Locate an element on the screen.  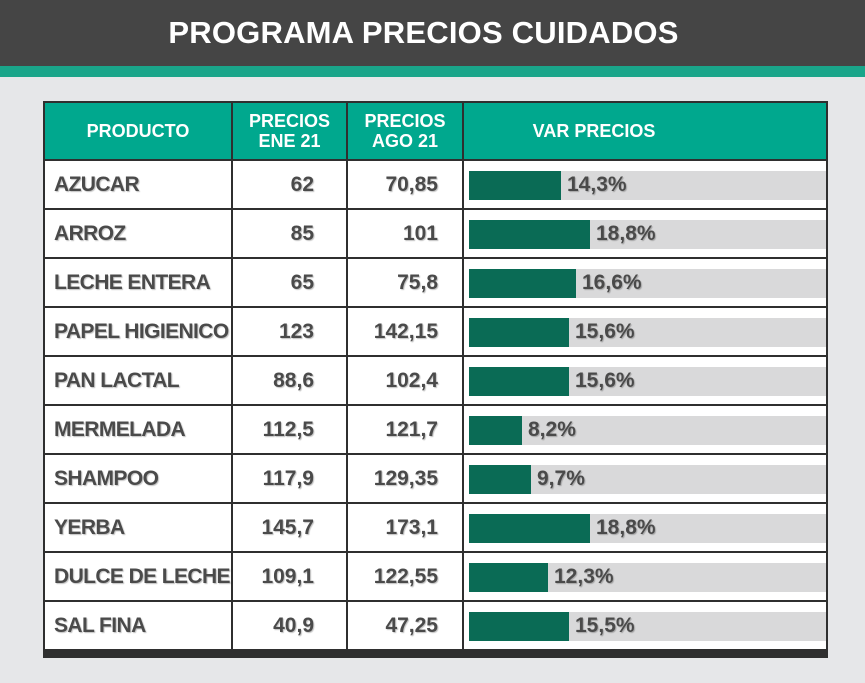
var-cell: 16,6% is located at coordinates (645, 282).